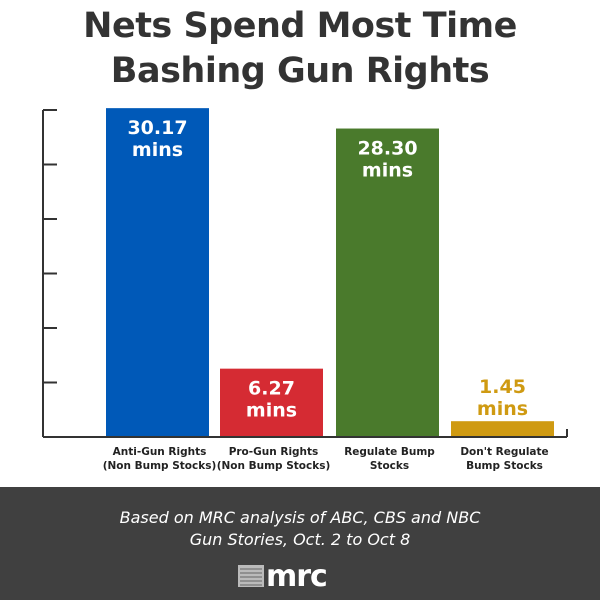  What do you see at coordinates (504, 452) in the screenshot?
I see `x-tick-label: Don't Regulate` at bounding box center [504, 452].